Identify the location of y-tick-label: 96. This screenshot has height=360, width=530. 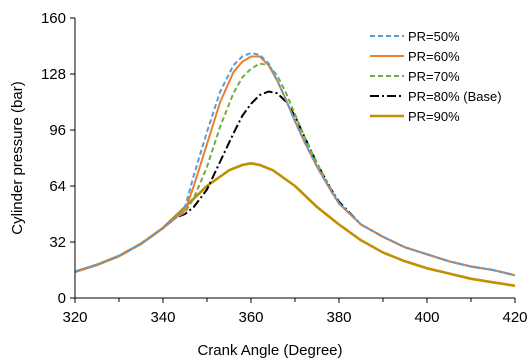
(57, 130).